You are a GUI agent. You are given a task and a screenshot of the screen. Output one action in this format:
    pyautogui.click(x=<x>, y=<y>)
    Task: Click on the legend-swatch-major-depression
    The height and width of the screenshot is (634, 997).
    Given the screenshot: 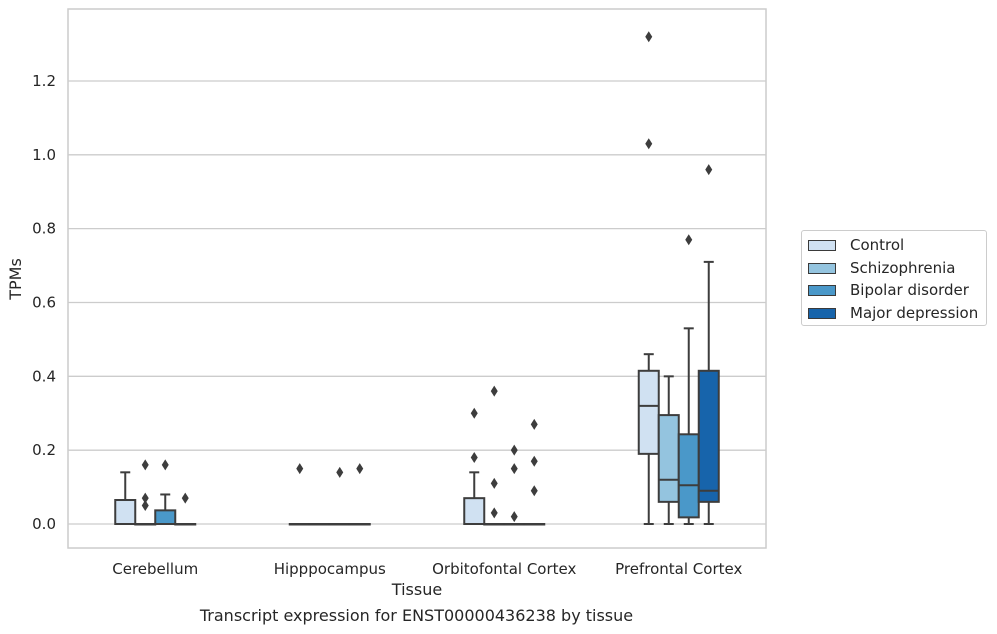 What is the action you would take?
    pyautogui.click(x=822, y=313)
    